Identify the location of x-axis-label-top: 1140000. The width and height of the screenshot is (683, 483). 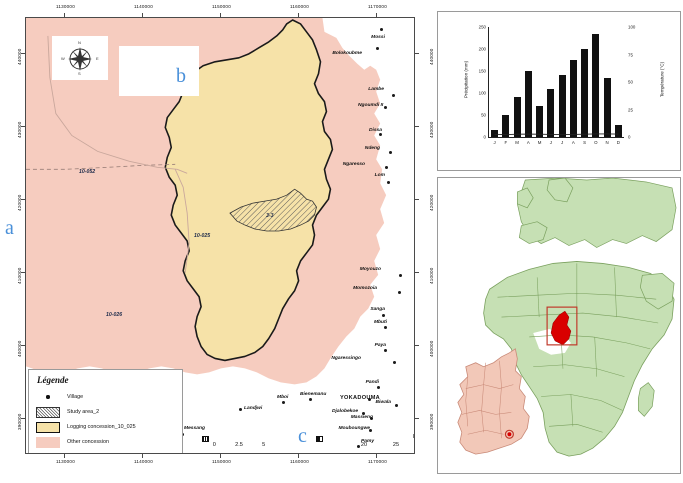
(143, 6).